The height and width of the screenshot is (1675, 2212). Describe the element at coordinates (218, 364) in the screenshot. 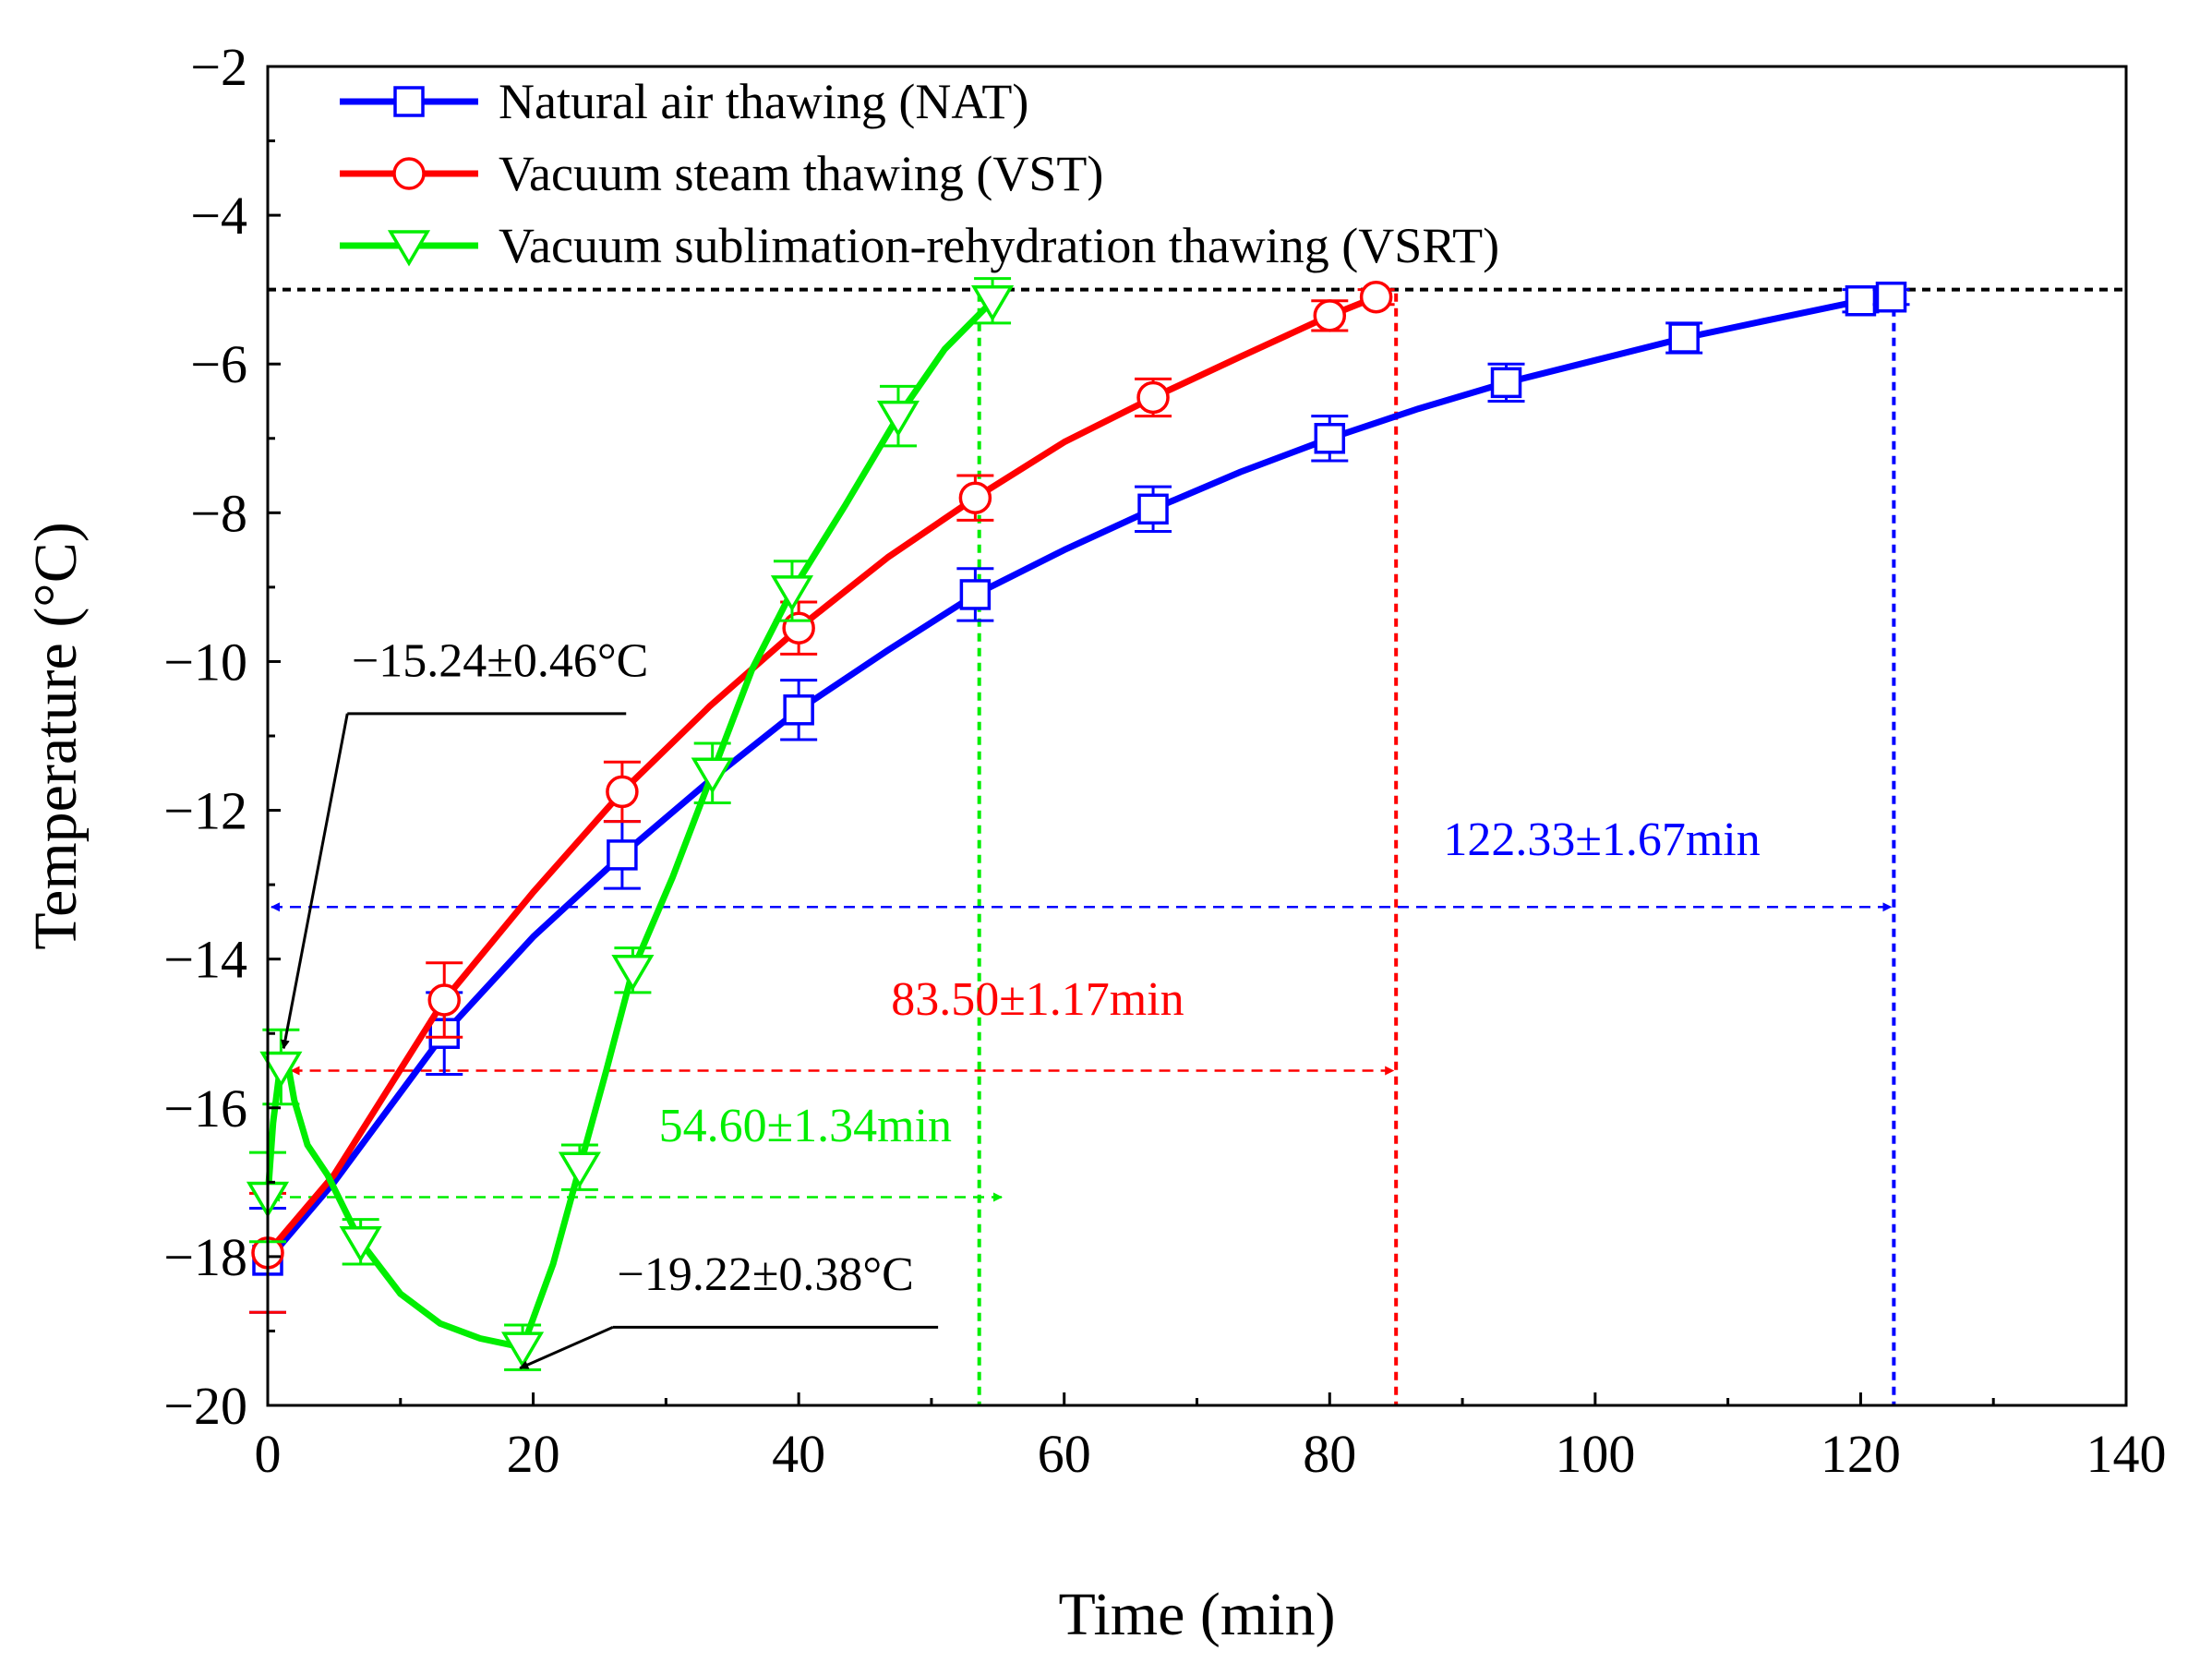

I see `y-tick-label: −6` at that location.